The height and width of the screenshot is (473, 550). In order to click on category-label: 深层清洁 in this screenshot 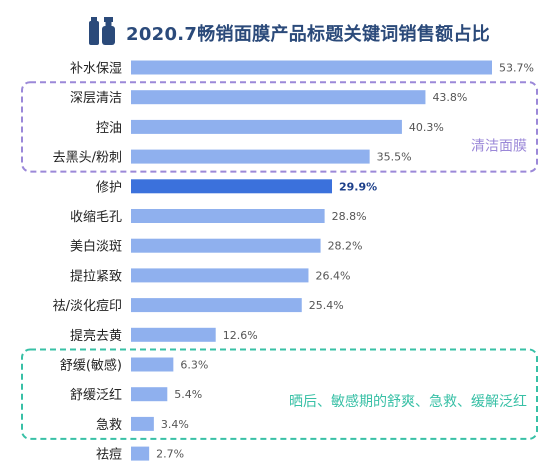, I will do `click(96, 98)`.